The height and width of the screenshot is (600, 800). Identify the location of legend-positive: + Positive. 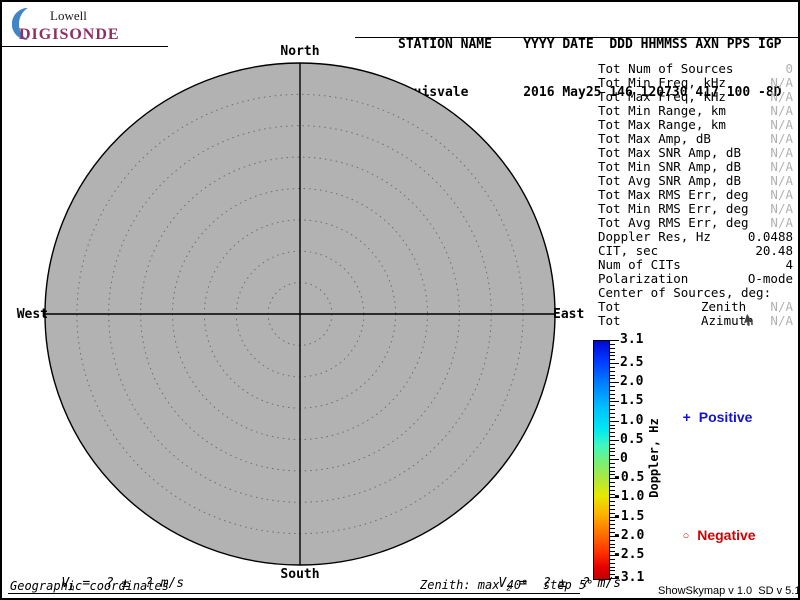
(710, 417).